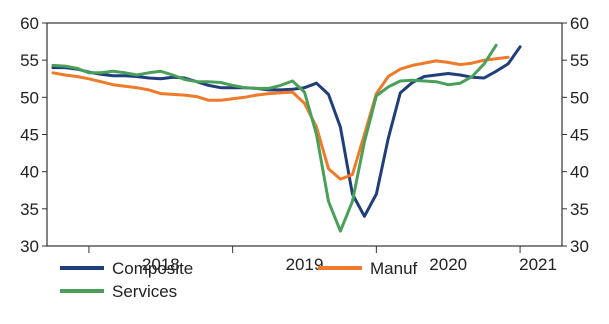  I want to click on y-right-tick-label: 60, so click(579, 23).